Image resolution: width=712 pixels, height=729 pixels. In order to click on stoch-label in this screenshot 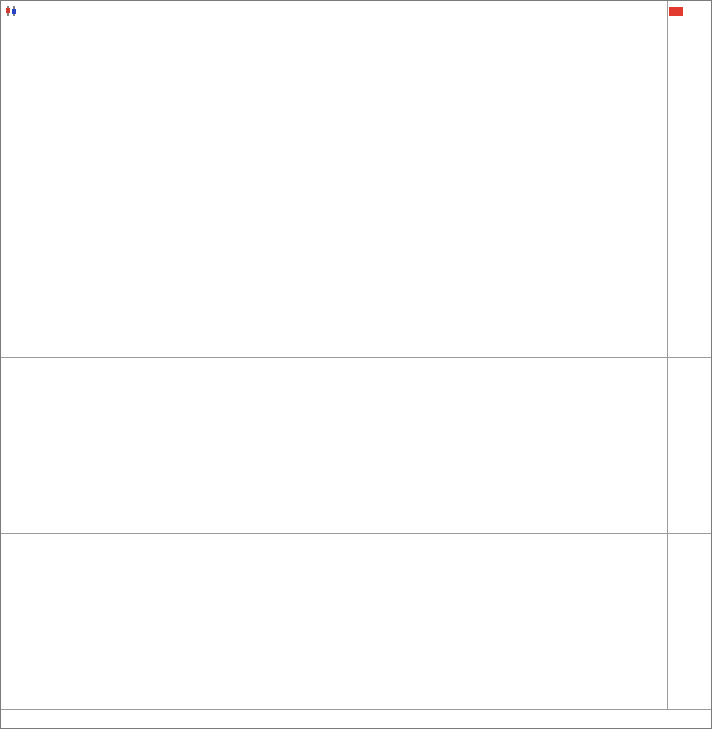, I will do `click(7, 542)`.